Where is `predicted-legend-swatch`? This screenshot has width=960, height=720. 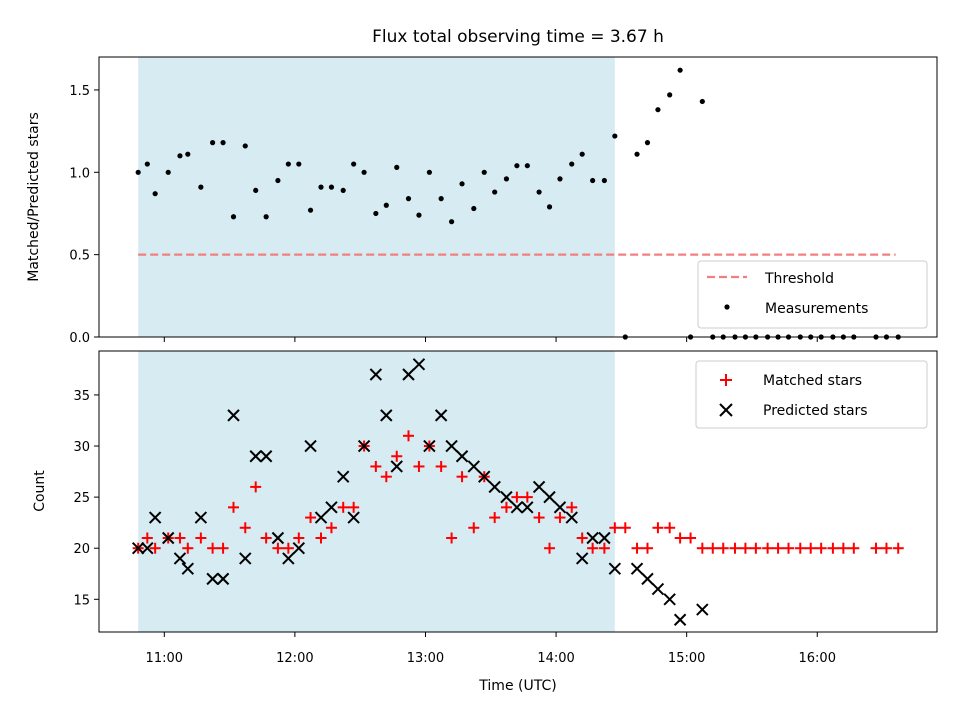
predicted-legend-swatch is located at coordinates (726, 410).